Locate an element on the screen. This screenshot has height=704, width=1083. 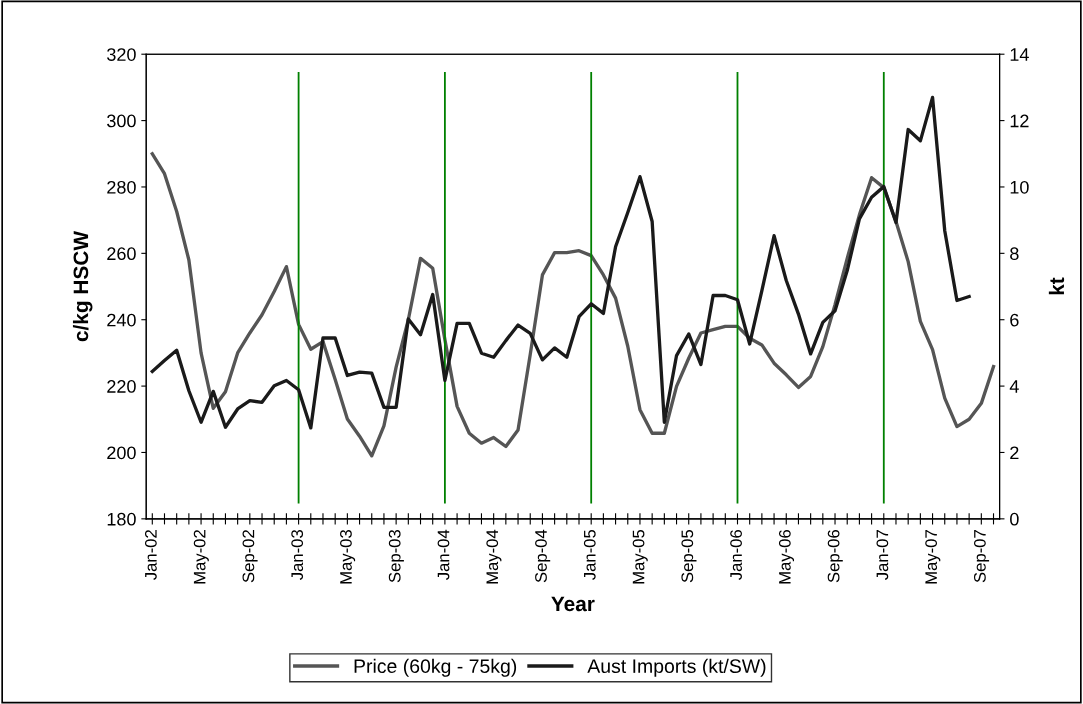
y2-tick-label: 10 is located at coordinates (1019, 187).